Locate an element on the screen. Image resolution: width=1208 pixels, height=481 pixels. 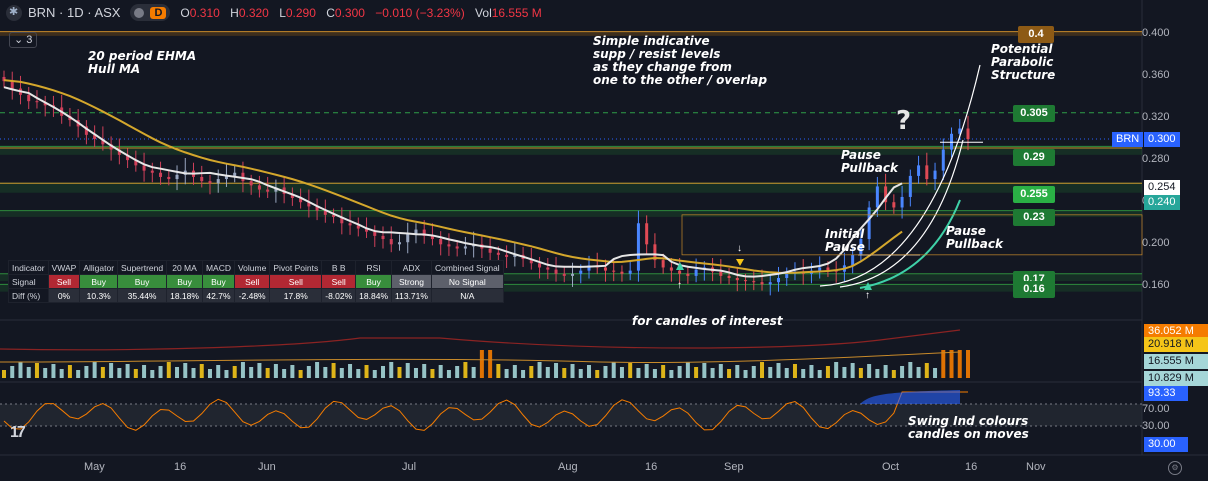
market-status-pill: D is located at coordinates (150, 12).